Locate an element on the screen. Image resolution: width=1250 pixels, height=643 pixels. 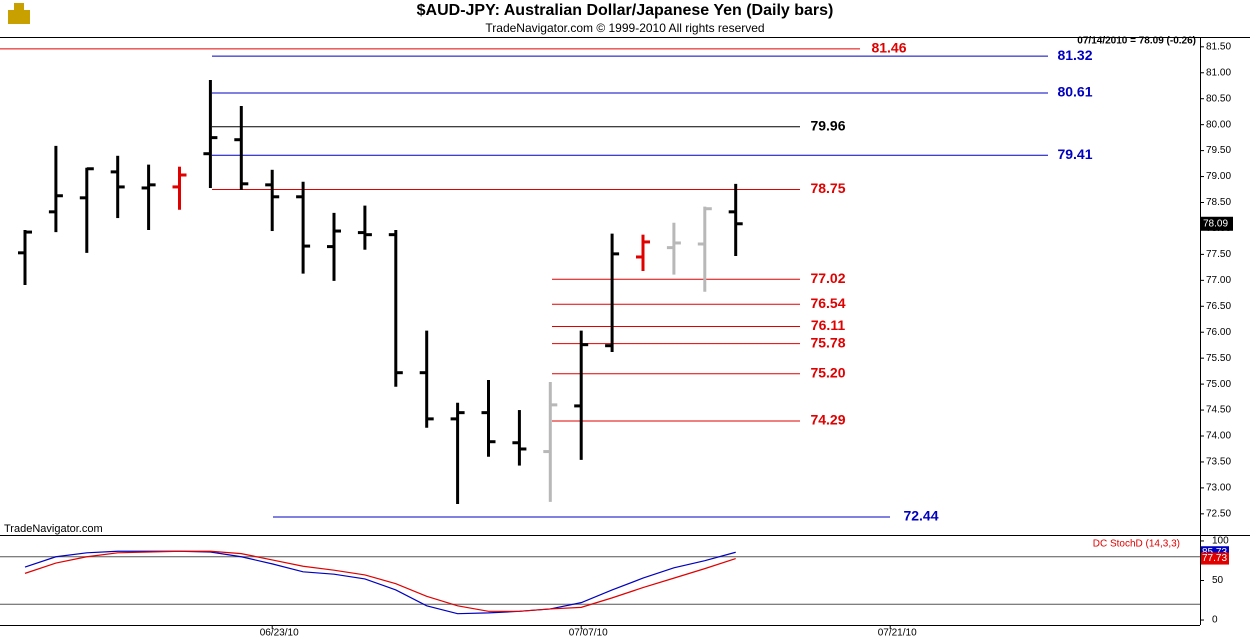
watermark: TradeNavigator.com is located at coordinates (53, 529).